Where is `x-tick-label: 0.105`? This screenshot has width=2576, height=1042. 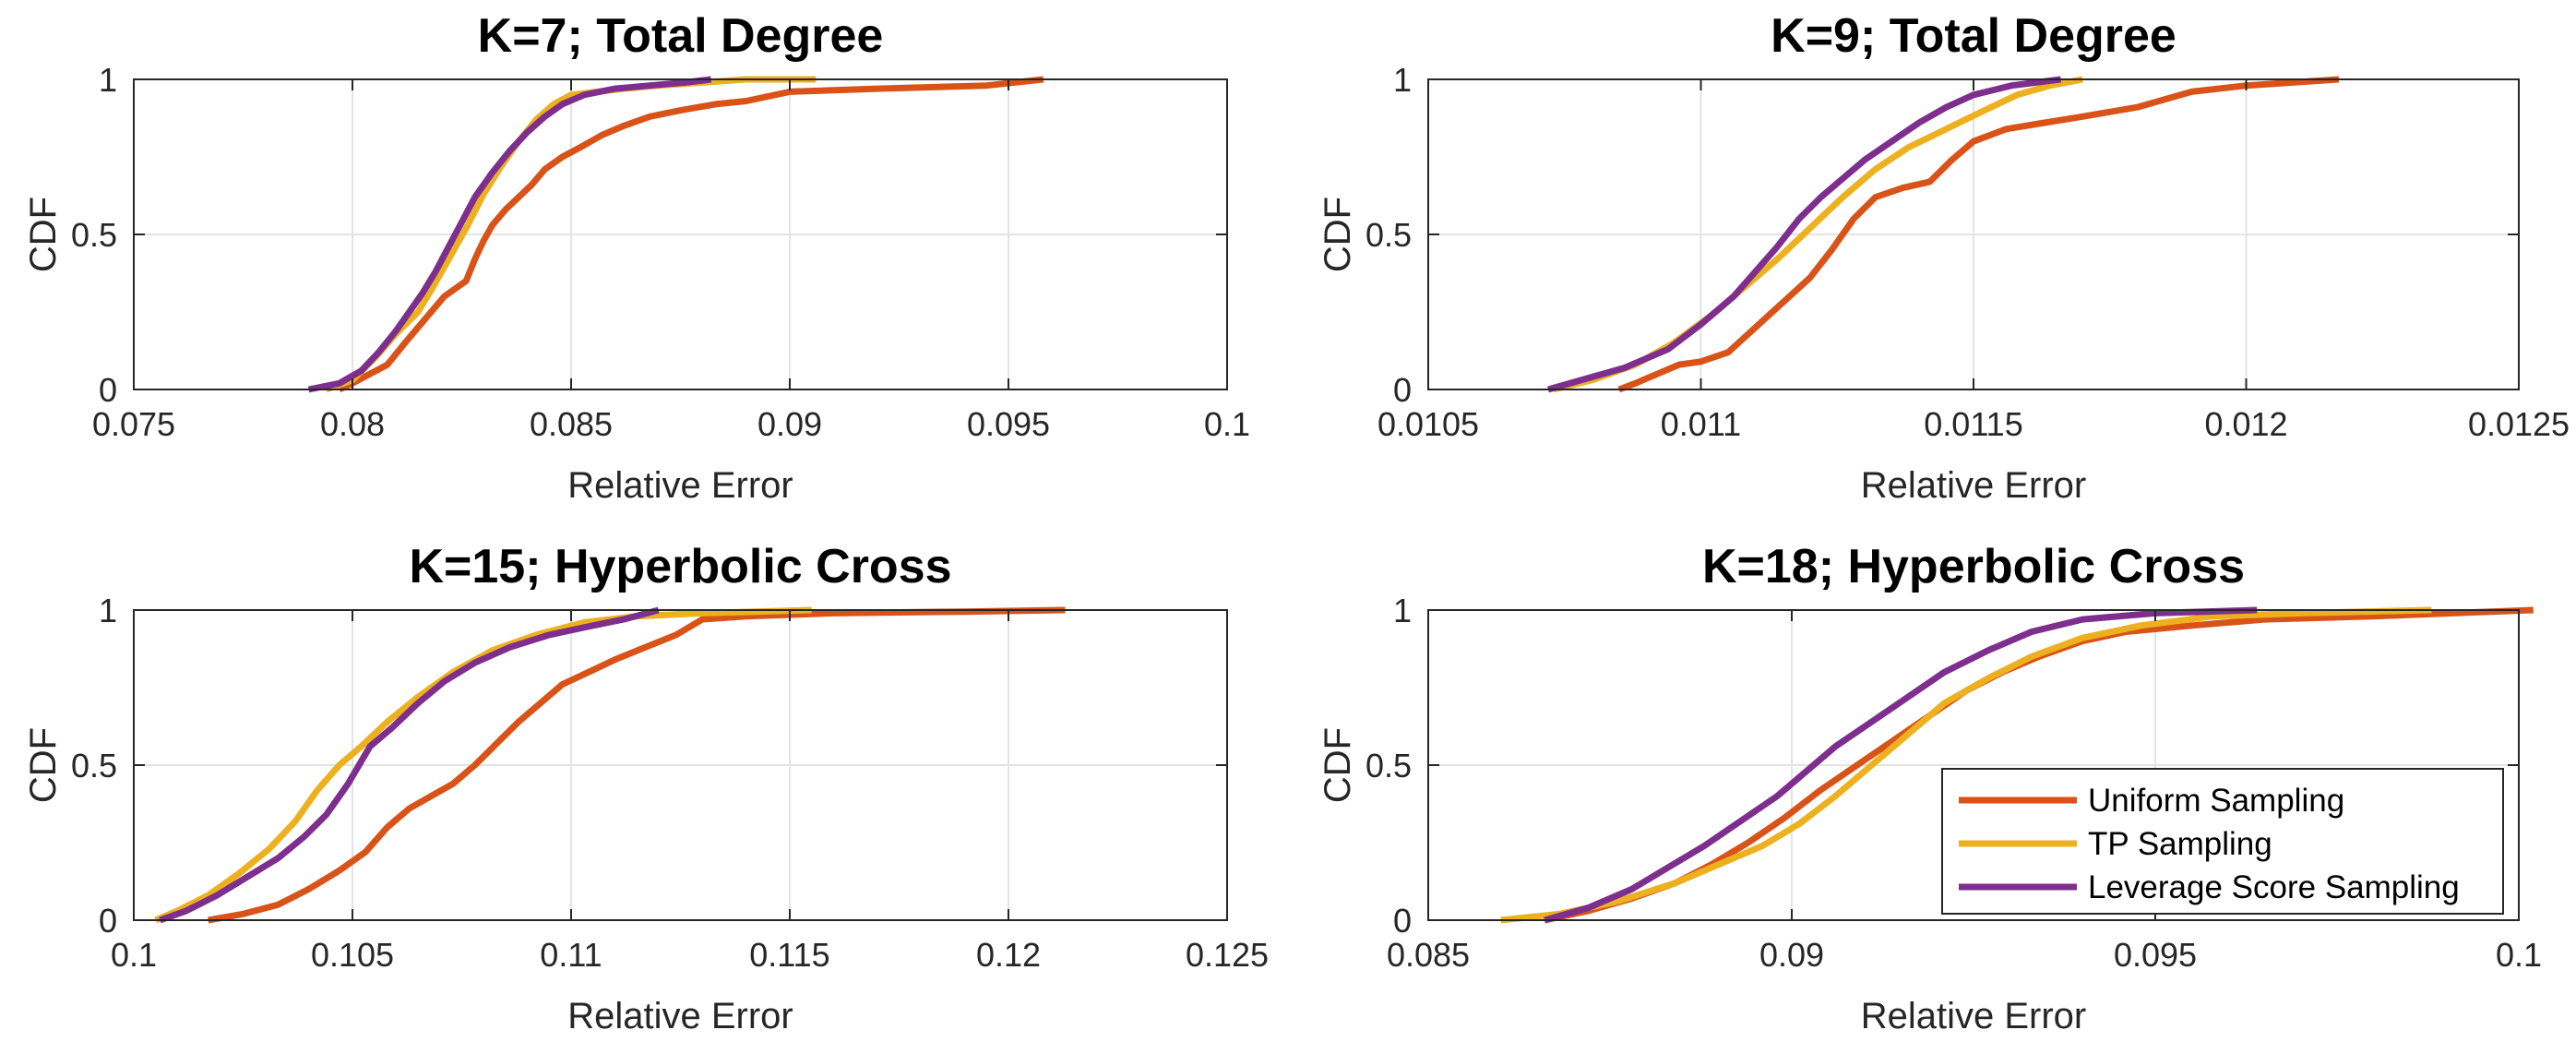
x-tick-label: 0.105 is located at coordinates (353, 955).